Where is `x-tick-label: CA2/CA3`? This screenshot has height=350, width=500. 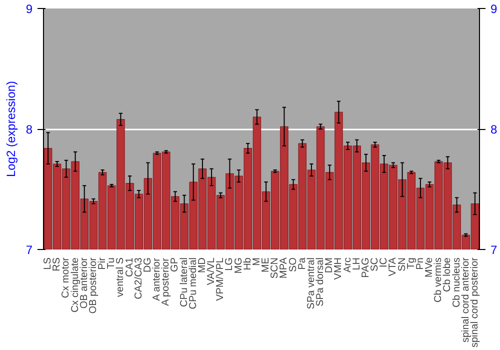 x-tick-label: CA2/CA3 is located at coordinates (138, 278).